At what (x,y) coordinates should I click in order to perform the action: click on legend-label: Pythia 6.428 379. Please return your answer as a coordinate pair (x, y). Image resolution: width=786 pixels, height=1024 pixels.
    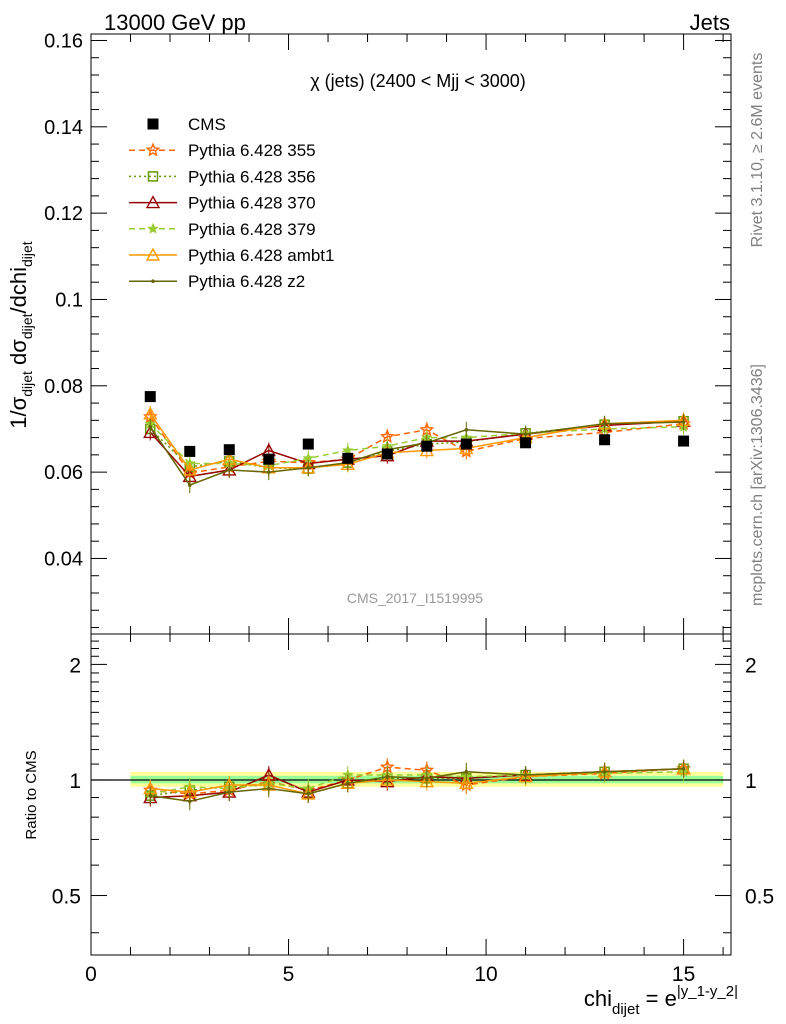
    Looking at the image, I should click on (252, 229).